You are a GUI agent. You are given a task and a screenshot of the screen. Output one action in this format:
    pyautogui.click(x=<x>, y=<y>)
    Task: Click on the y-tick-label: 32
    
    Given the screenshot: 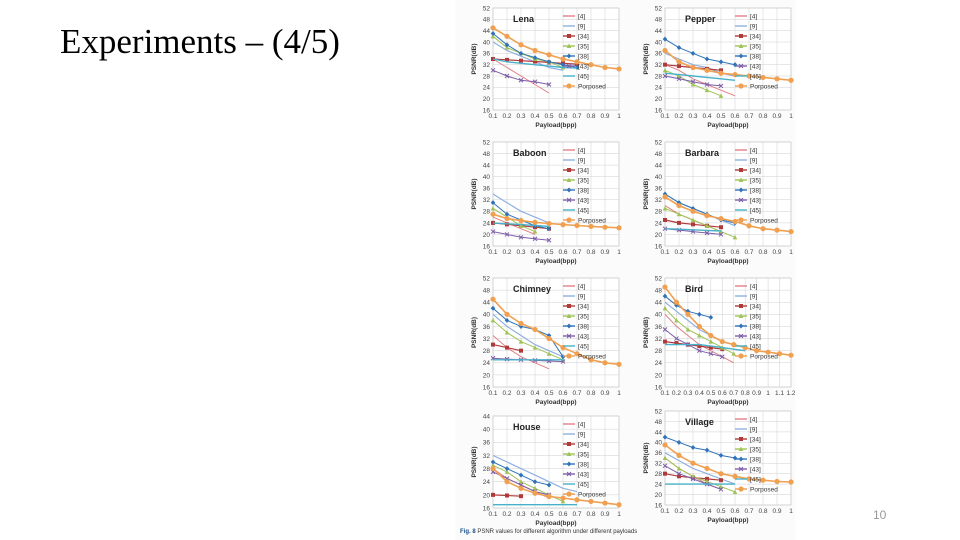 What is the action you would take?
    pyautogui.click(x=487, y=65)
    